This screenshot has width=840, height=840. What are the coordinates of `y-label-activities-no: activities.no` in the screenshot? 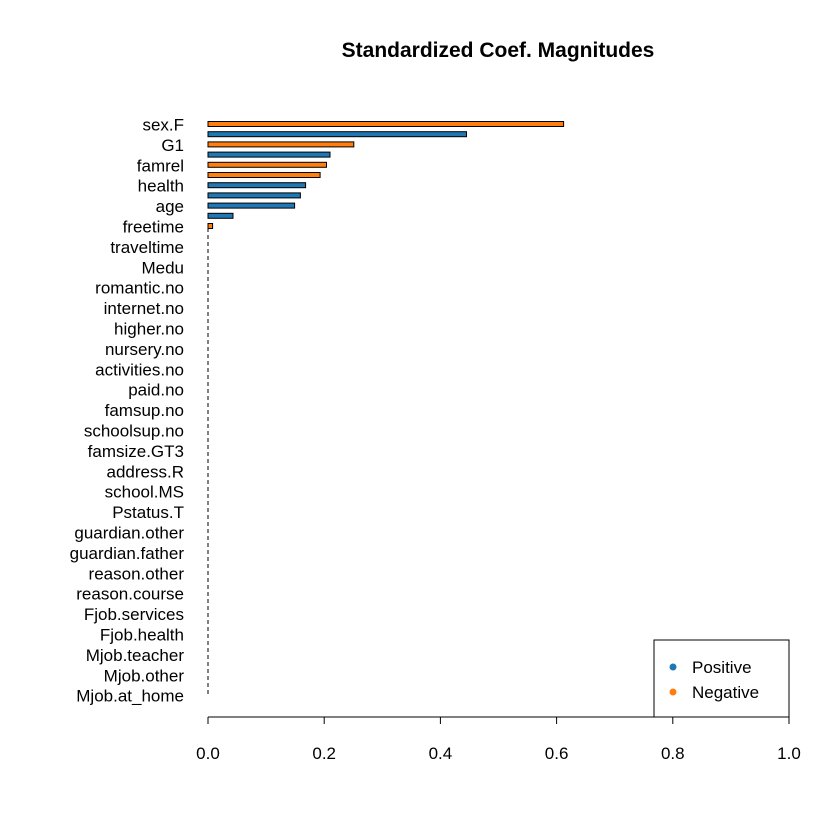 It's located at (139, 369).